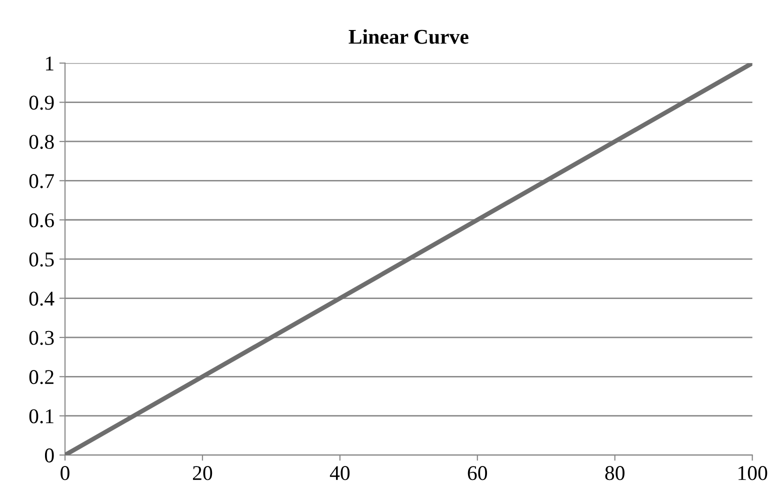 The image size is (774, 493). What do you see at coordinates (65, 473) in the screenshot?
I see `x-tick-label: 0` at bounding box center [65, 473].